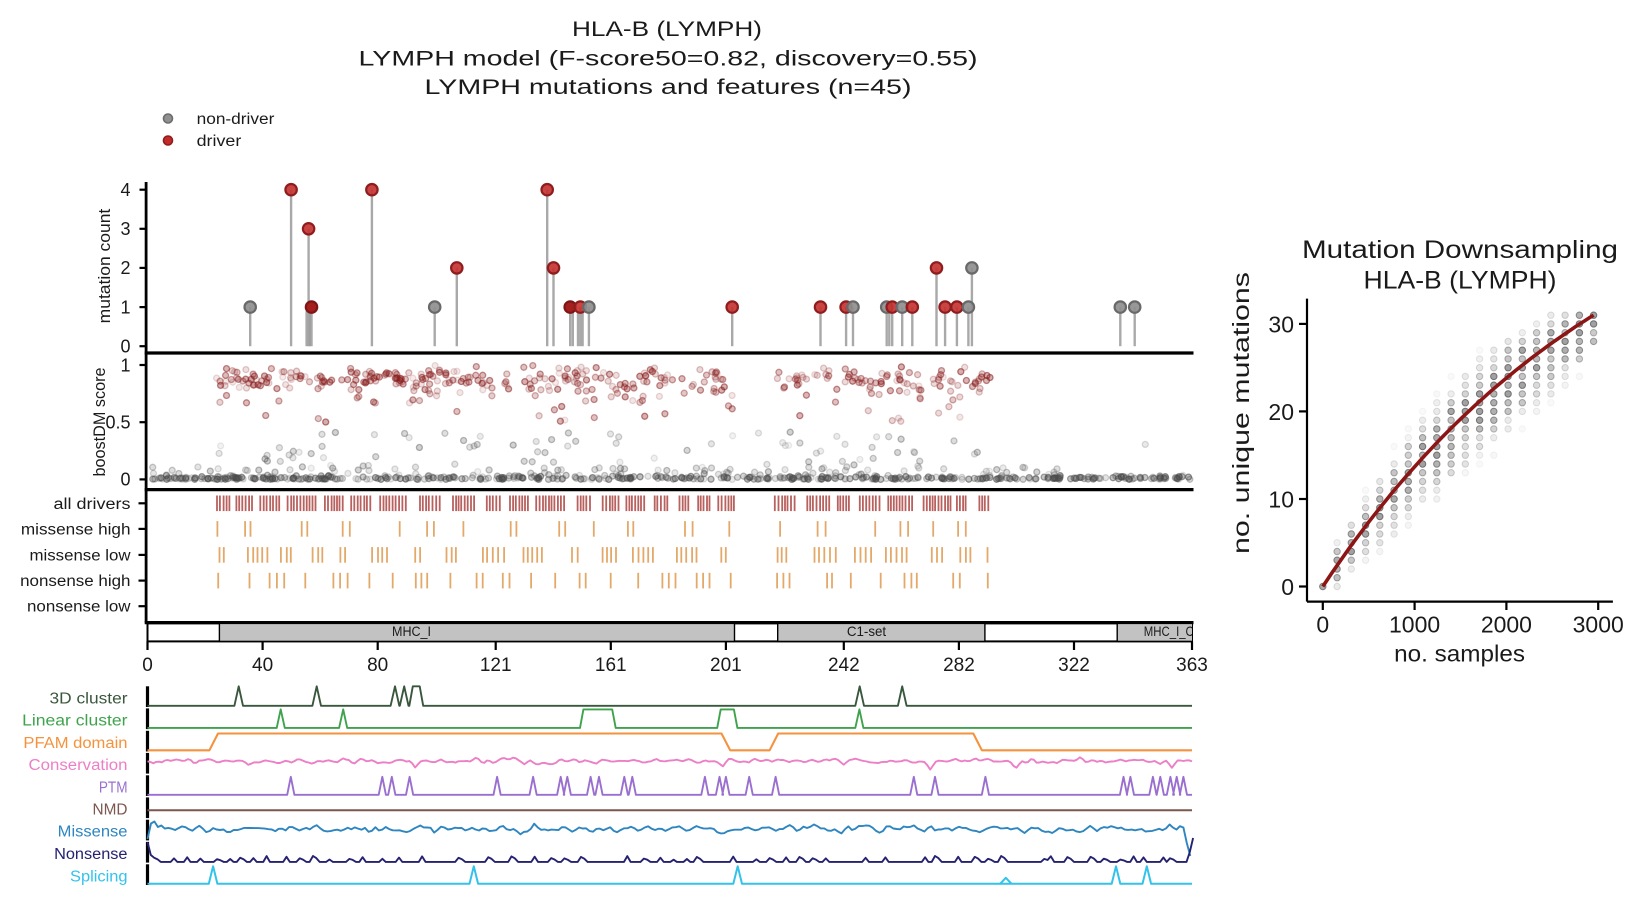 This screenshot has width=1642, height=905. I want to click on svg-text: 201, so click(726, 665).